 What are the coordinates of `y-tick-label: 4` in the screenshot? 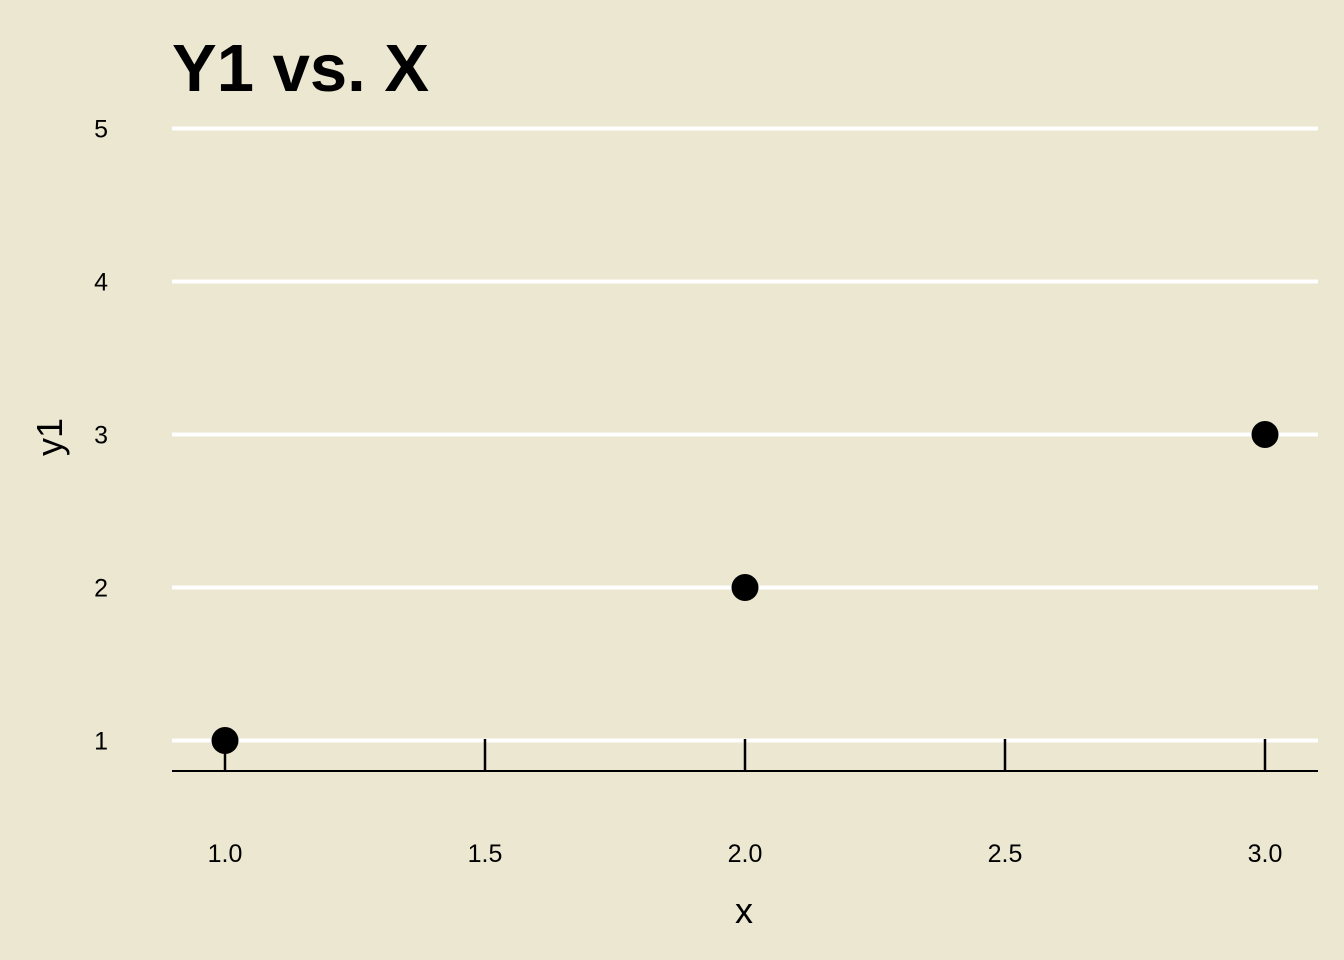 It's located at (101, 283).